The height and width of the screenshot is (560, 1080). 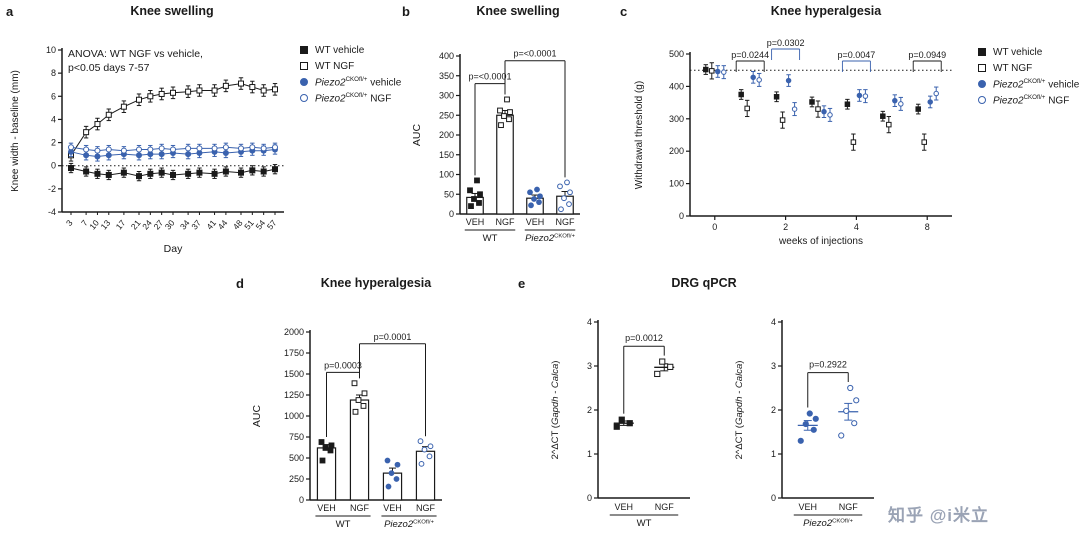 What do you see at coordinates (296, 437) in the screenshot?
I see `svg-text: 750` at bounding box center [296, 437].